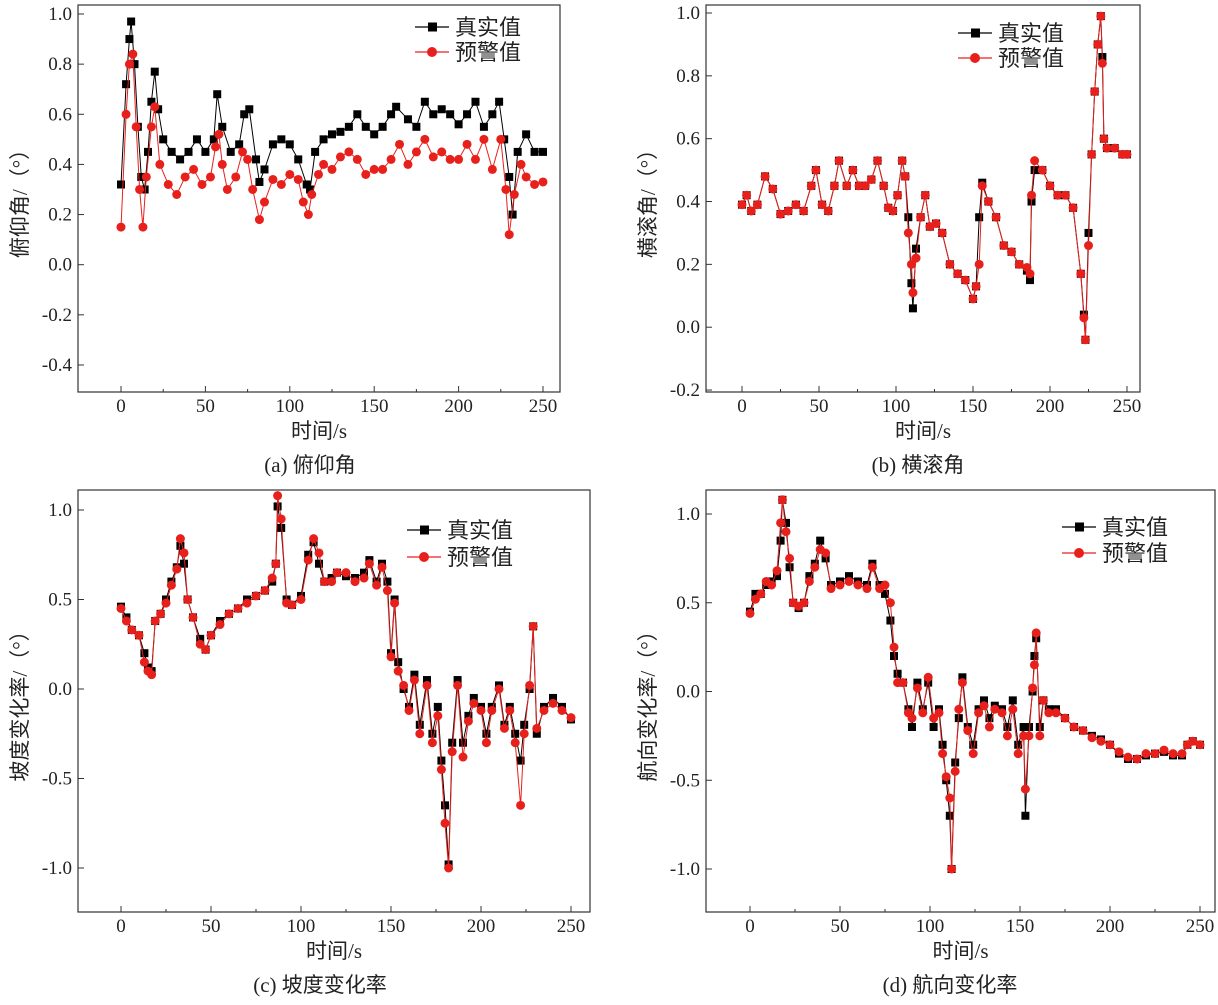 This screenshot has height=1005, width=1218. I want to click on x-tick-label: 250, so click(543, 406).